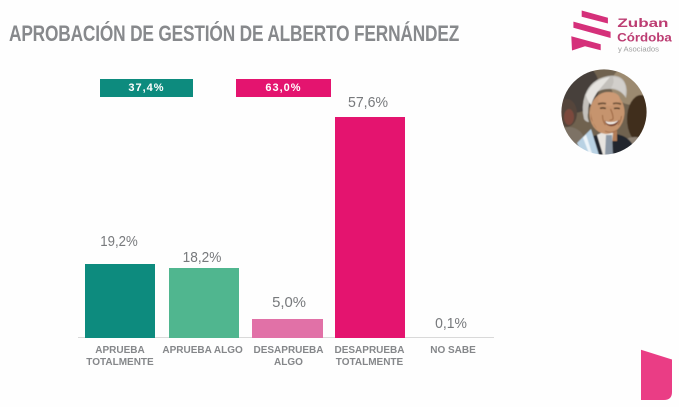 The image size is (679, 407). What do you see at coordinates (638, 49) in the screenshot?
I see `svg-text: y Asociados` at bounding box center [638, 49].